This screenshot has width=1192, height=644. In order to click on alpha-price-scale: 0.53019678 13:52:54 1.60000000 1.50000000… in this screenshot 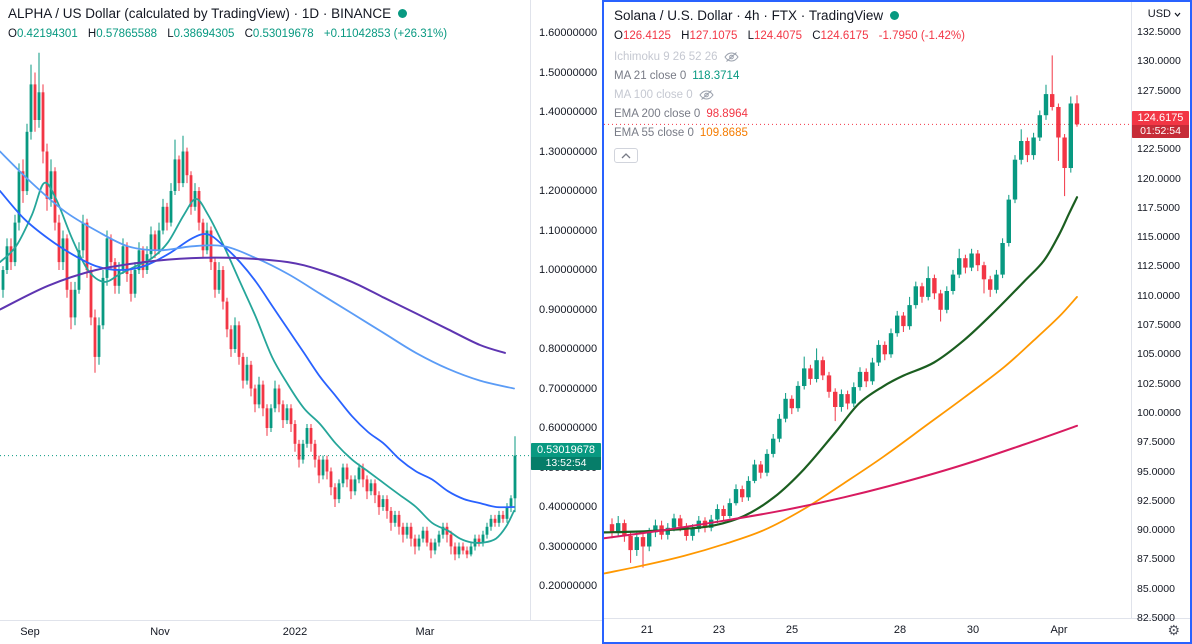, I will do `click(566, 310)`.